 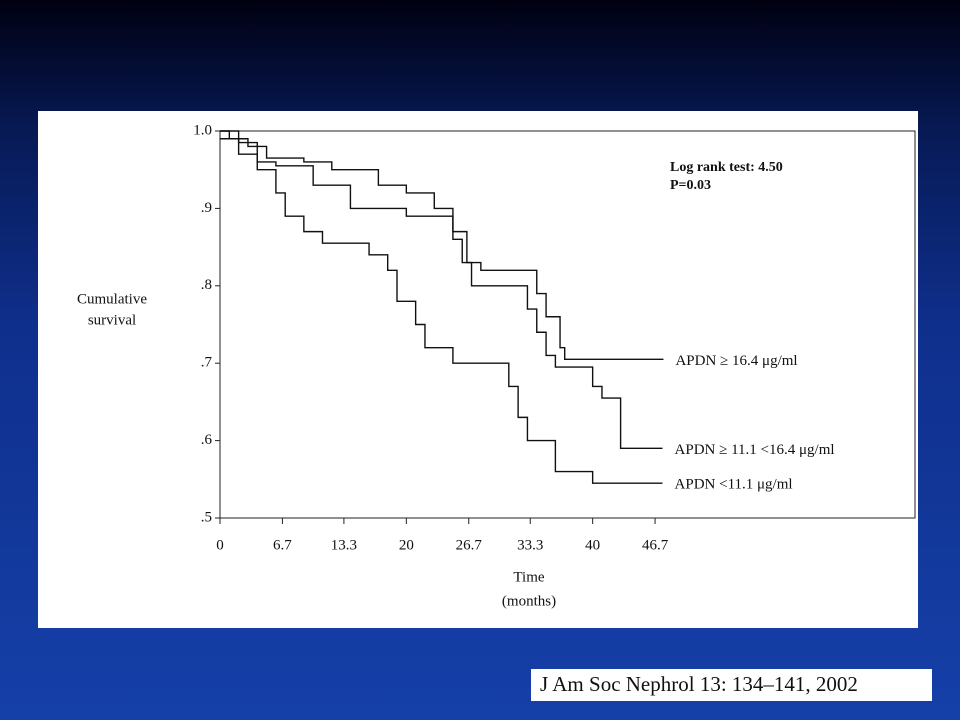 What do you see at coordinates (112, 299) in the screenshot?
I see `y-axis-label: Cumulative` at bounding box center [112, 299].